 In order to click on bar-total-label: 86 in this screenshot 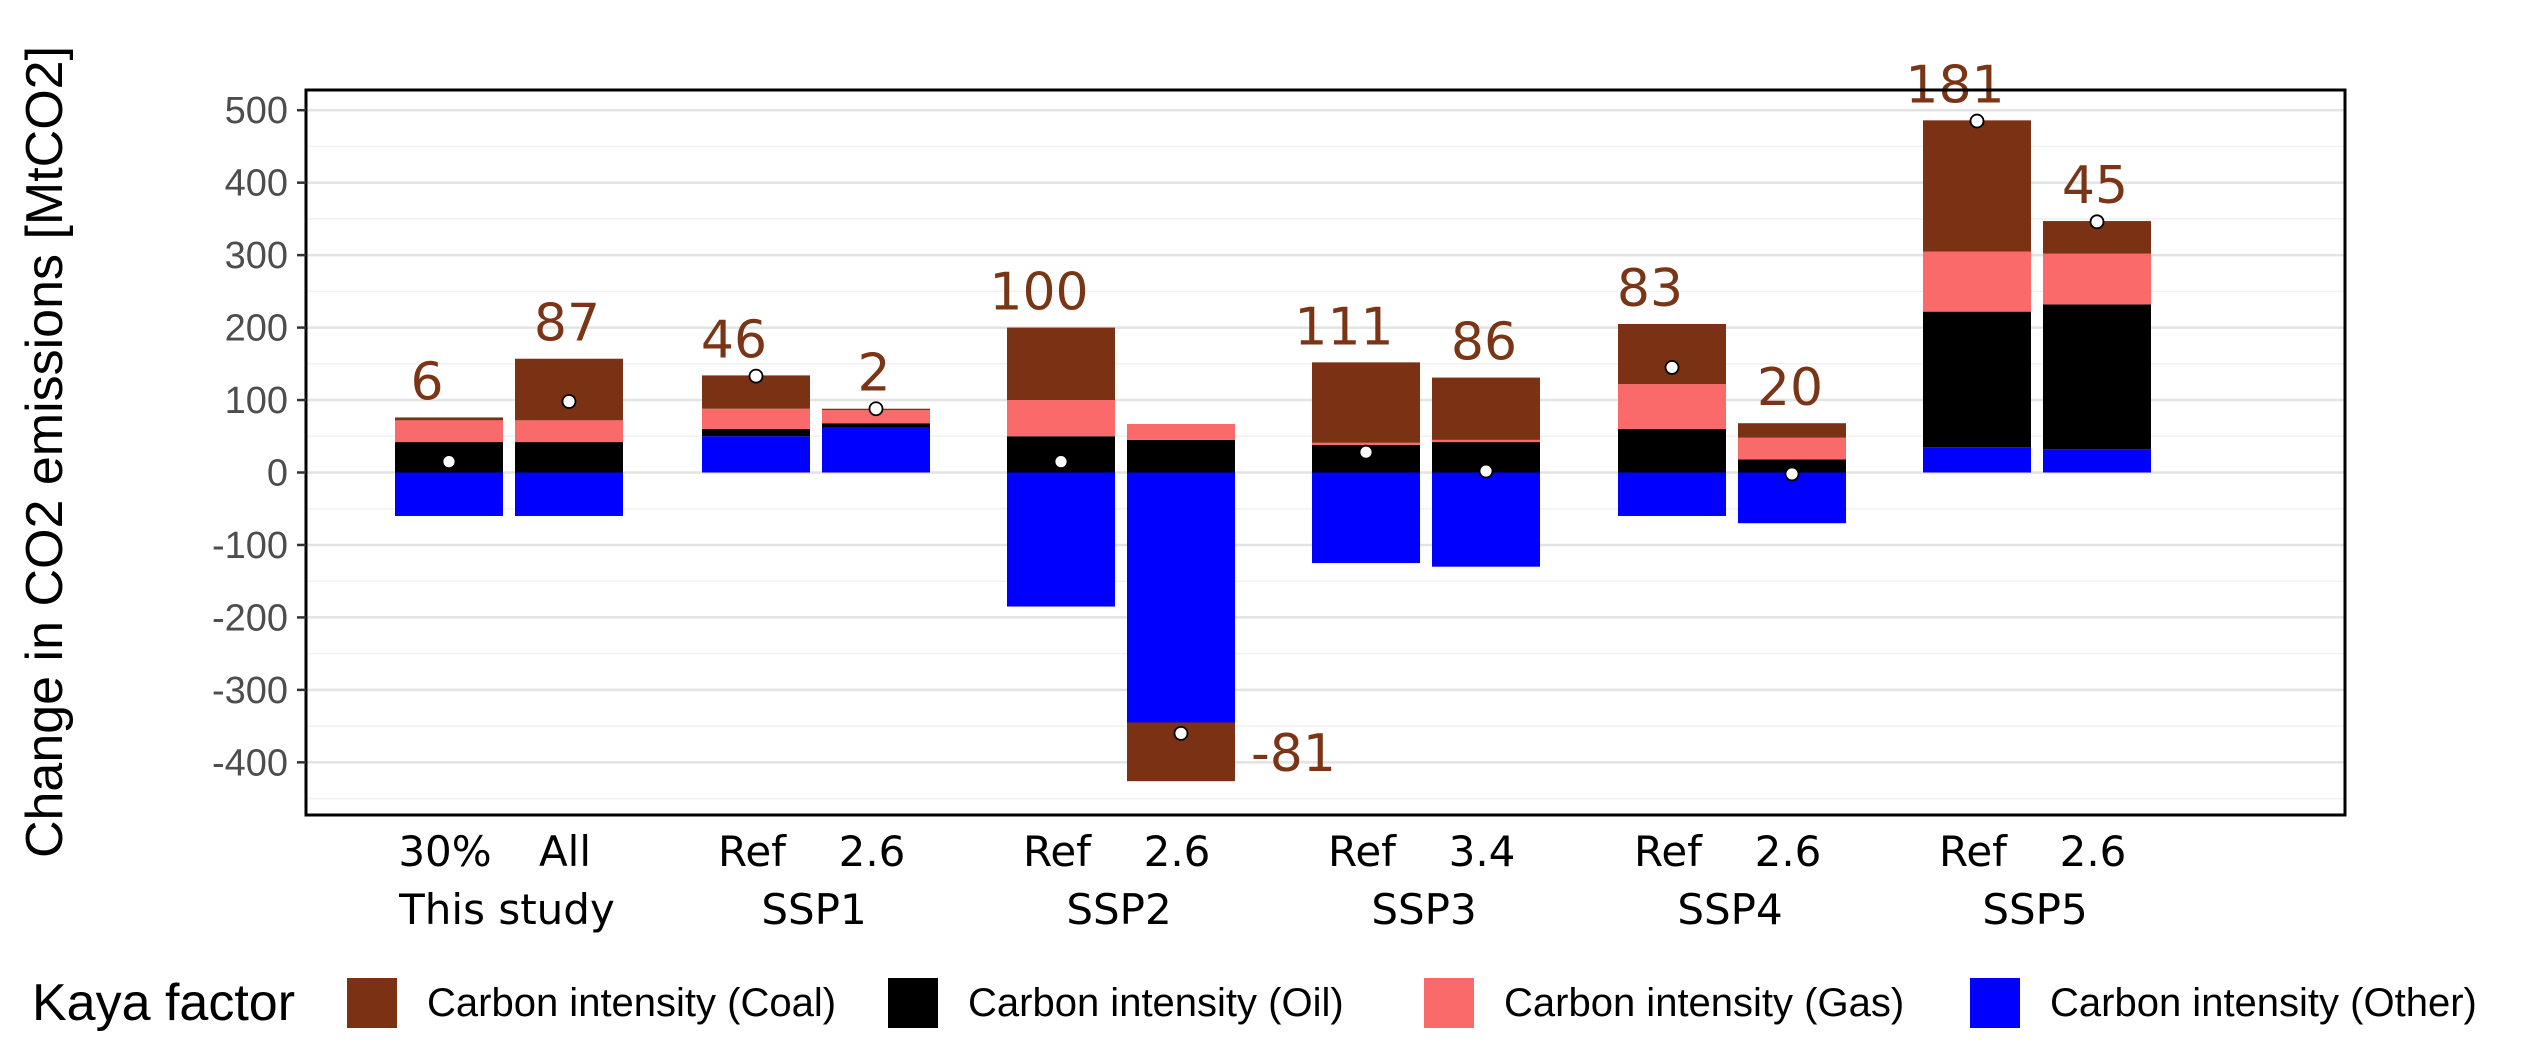, I will do `click(1484, 343)`.